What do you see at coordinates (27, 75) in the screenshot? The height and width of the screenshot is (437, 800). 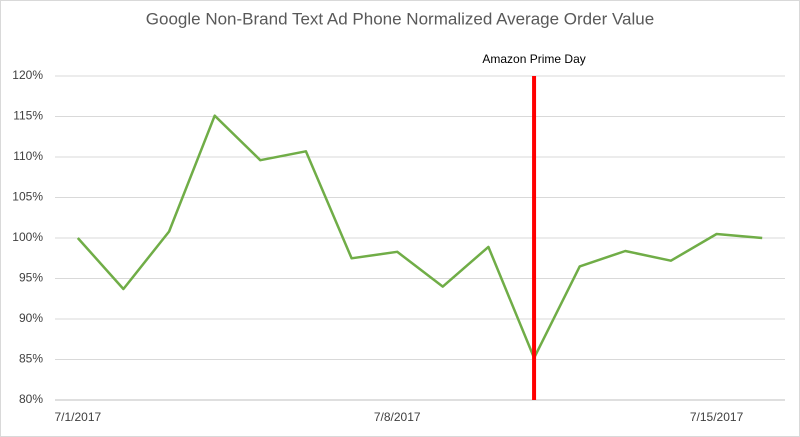 I see `y-tick-label: 120%` at bounding box center [27, 75].